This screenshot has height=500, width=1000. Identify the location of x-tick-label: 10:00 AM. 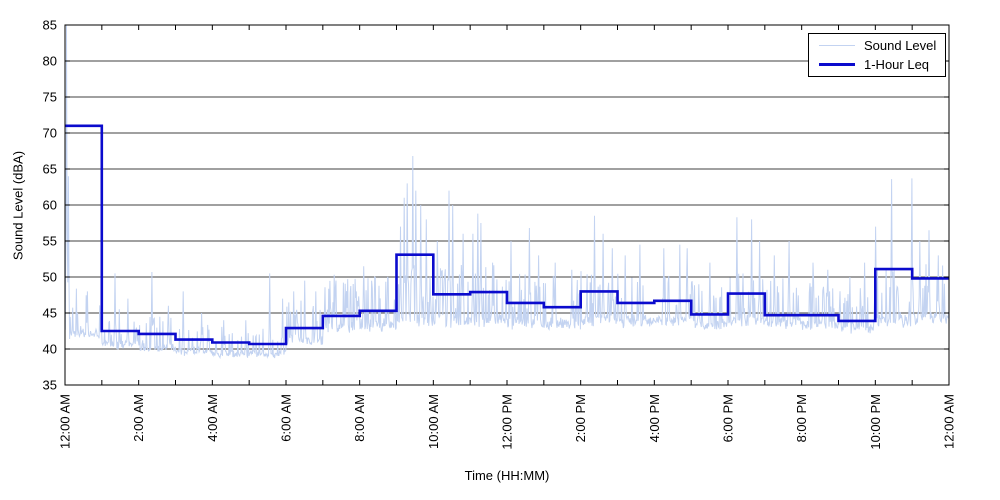
(433, 421).